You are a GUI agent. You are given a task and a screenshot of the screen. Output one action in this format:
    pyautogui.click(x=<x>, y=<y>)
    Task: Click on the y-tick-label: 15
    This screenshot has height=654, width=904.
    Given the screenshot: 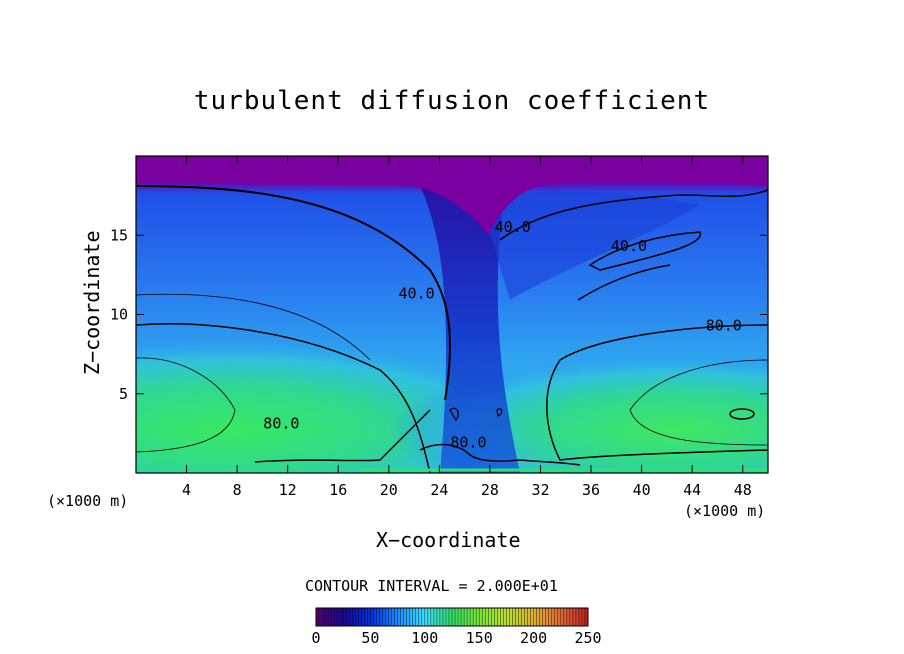 What is the action you would take?
    pyautogui.click(x=119, y=235)
    